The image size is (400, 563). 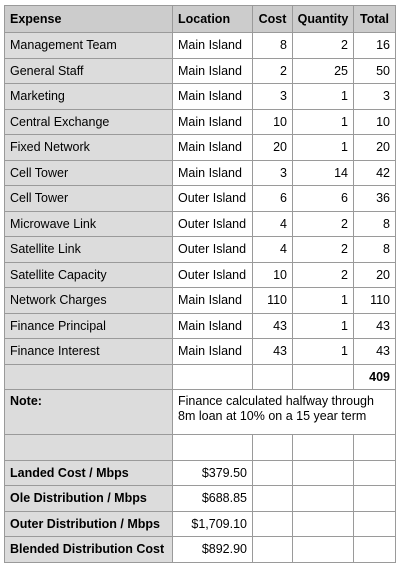 I want to click on expense-cell: Microwave Link, so click(x=88, y=223).